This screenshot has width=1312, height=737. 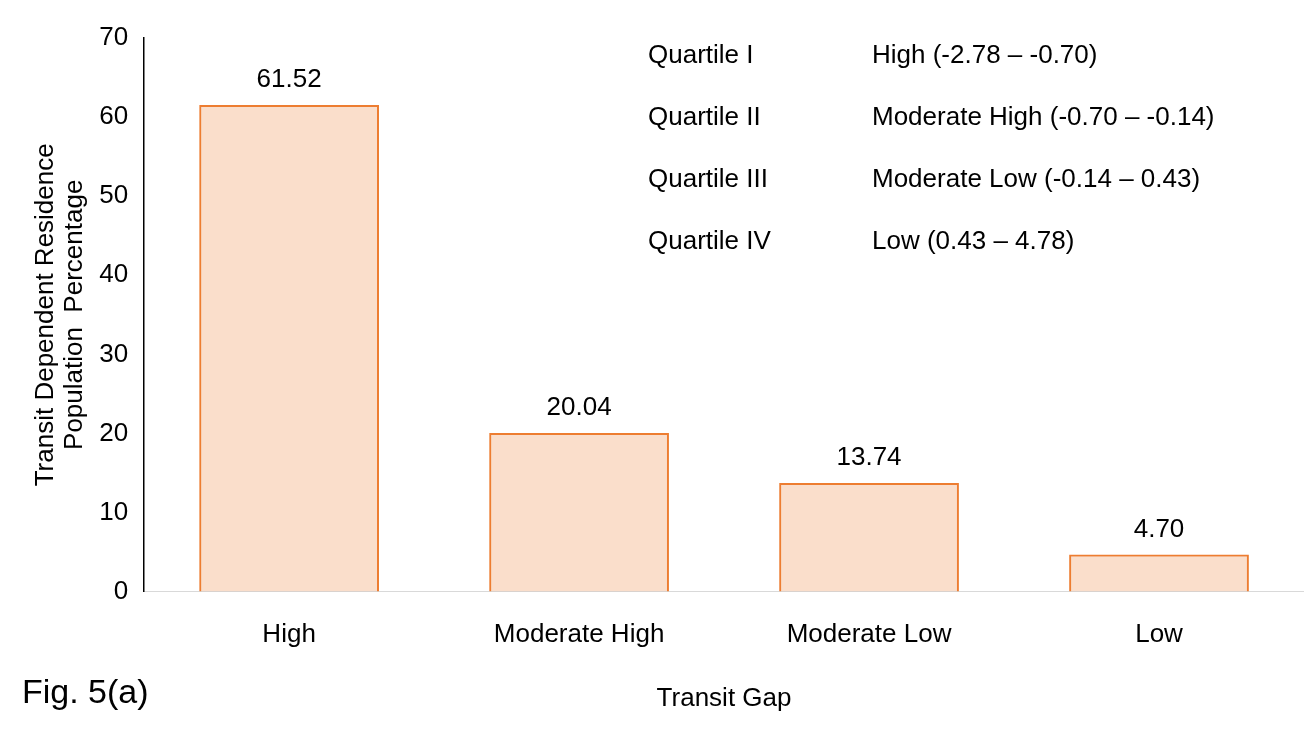 What do you see at coordinates (1159, 633) in the screenshot?
I see `x-tick-label: Low` at bounding box center [1159, 633].